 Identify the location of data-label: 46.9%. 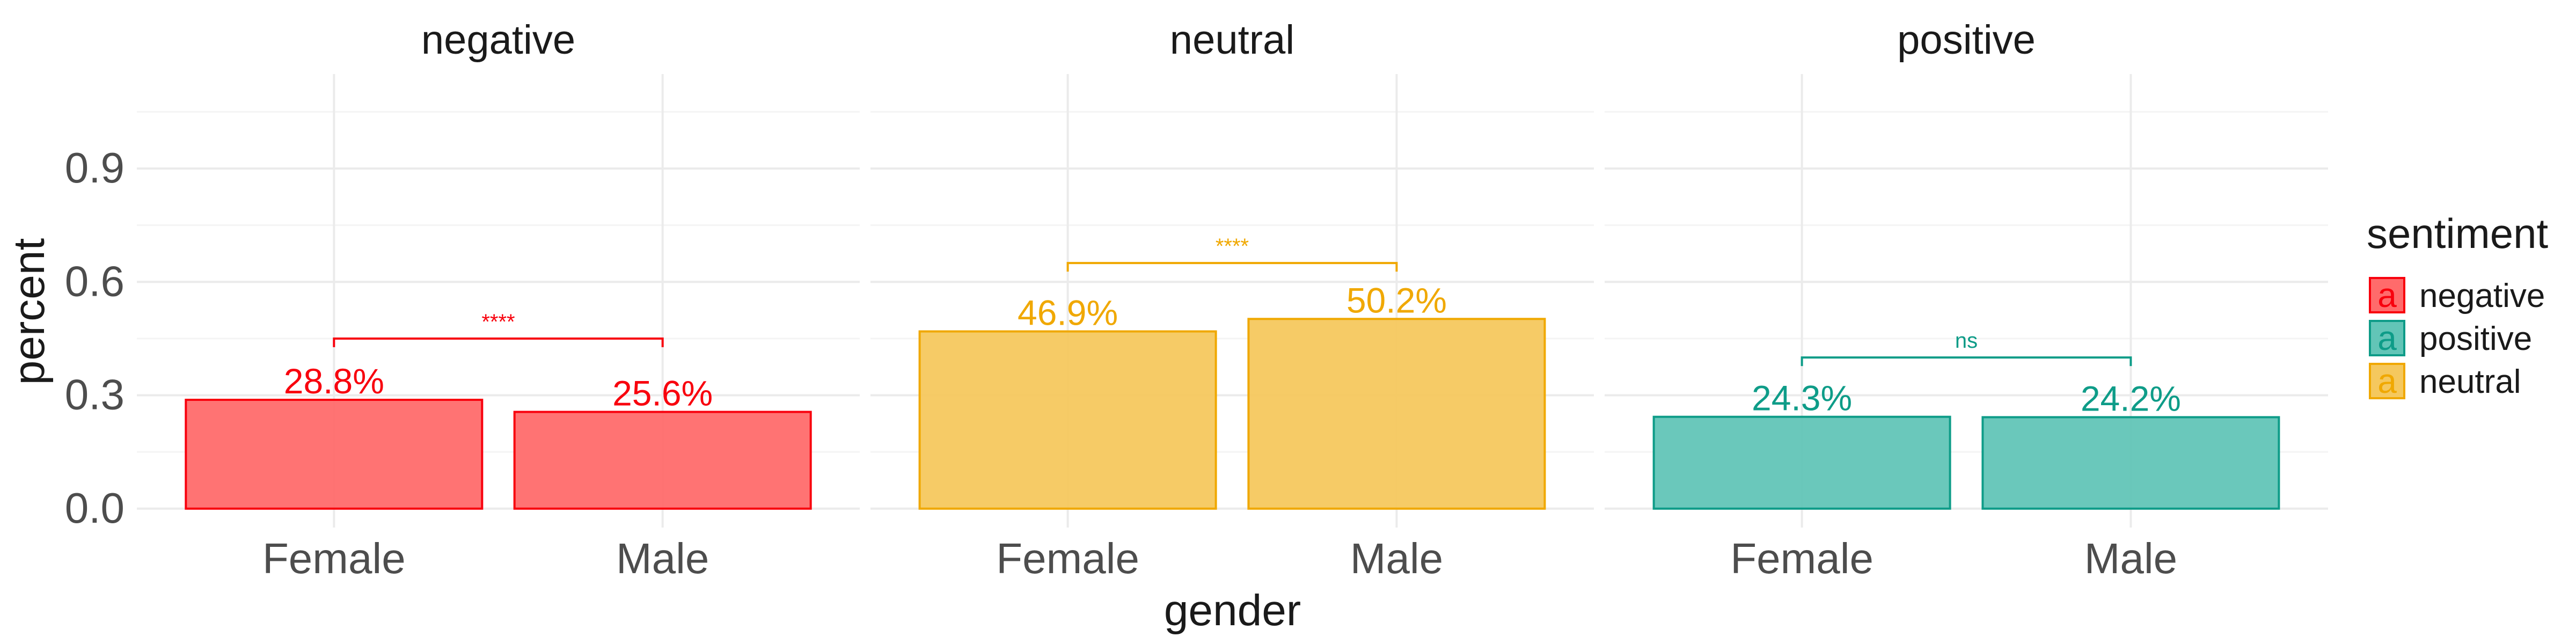
(1068, 313).